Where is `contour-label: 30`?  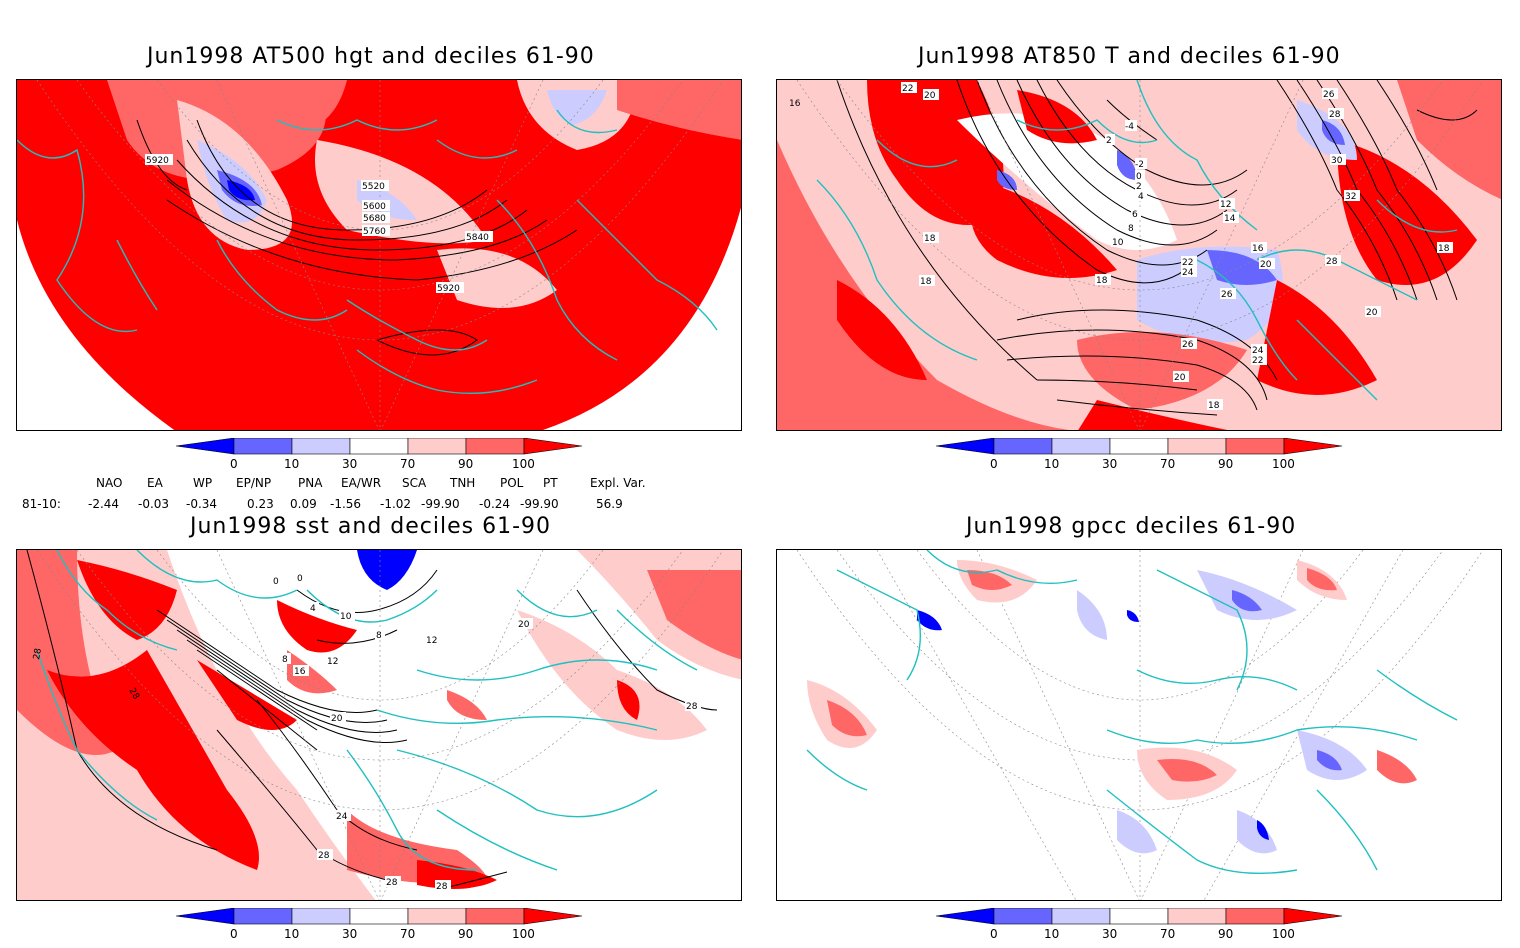
contour-label: 30 is located at coordinates (1337, 161).